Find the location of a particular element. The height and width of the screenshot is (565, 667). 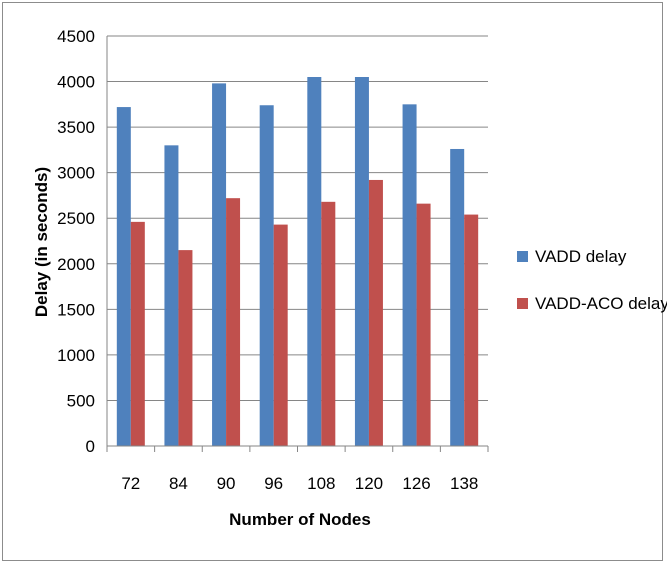

legend-label: VADD-ACO delay is located at coordinates (601, 303).